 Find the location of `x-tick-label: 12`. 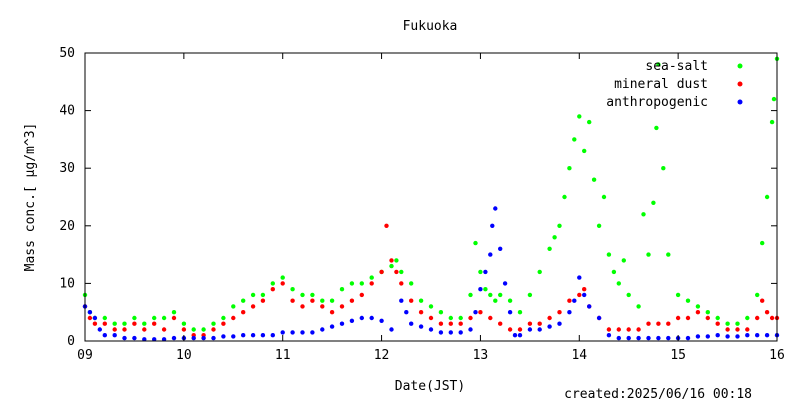

x-tick-label: 12 is located at coordinates (382, 355).